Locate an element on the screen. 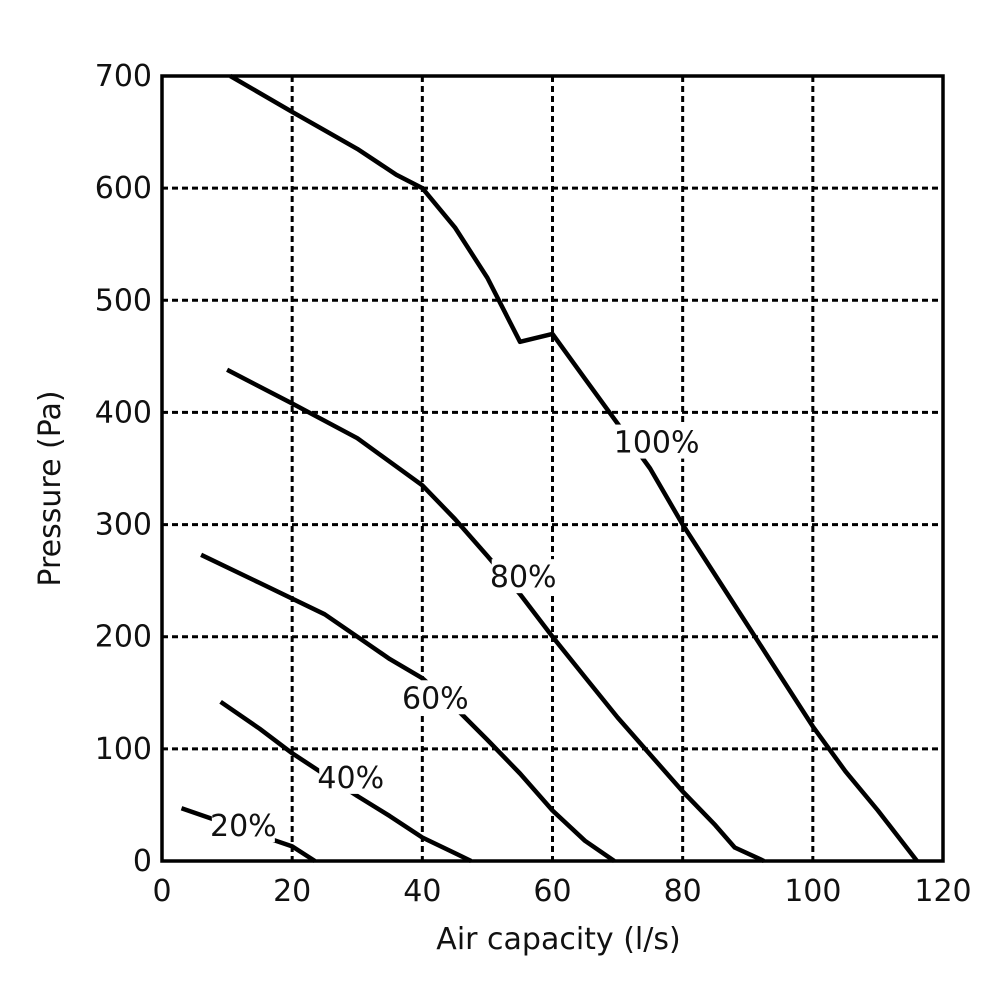 The height and width of the screenshot is (1000, 1000). y-tick-label-600: 600 is located at coordinates (123, 188).